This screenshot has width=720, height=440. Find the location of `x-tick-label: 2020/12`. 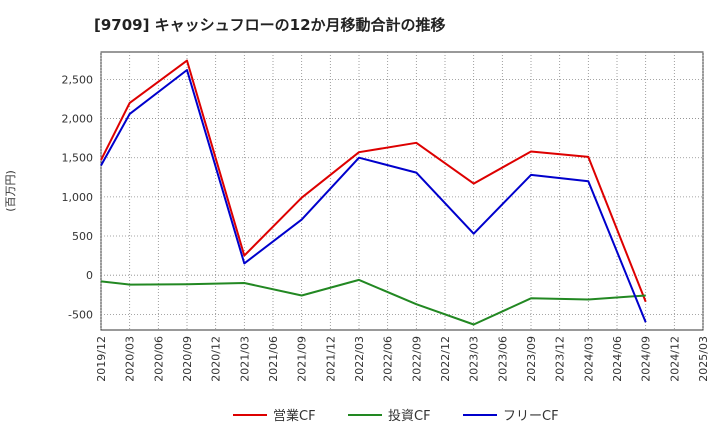

x-tick-label: 2020/12 is located at coordinates (216, 359).